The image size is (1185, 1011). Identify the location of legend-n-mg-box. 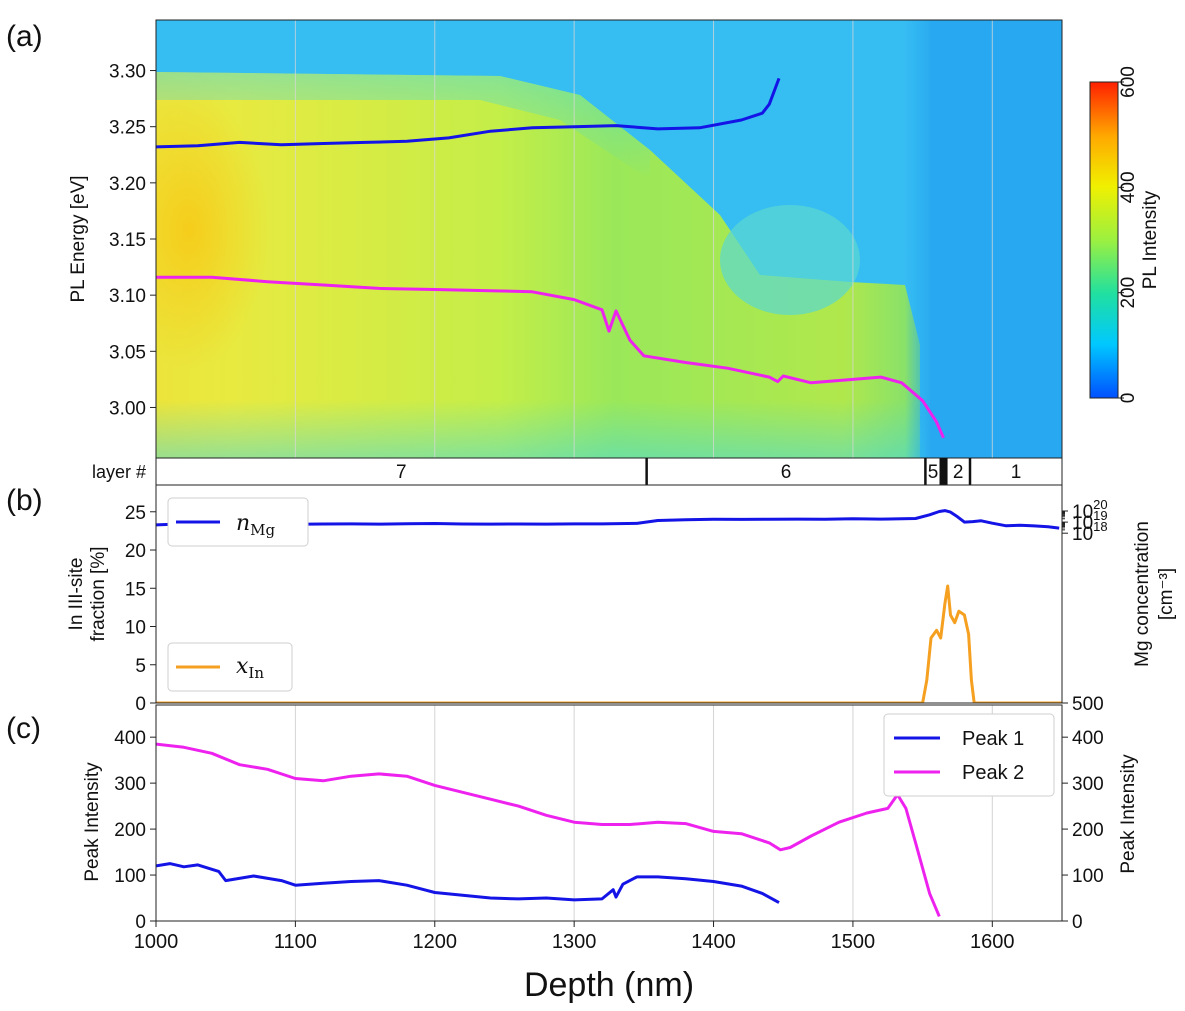
(238, 522).